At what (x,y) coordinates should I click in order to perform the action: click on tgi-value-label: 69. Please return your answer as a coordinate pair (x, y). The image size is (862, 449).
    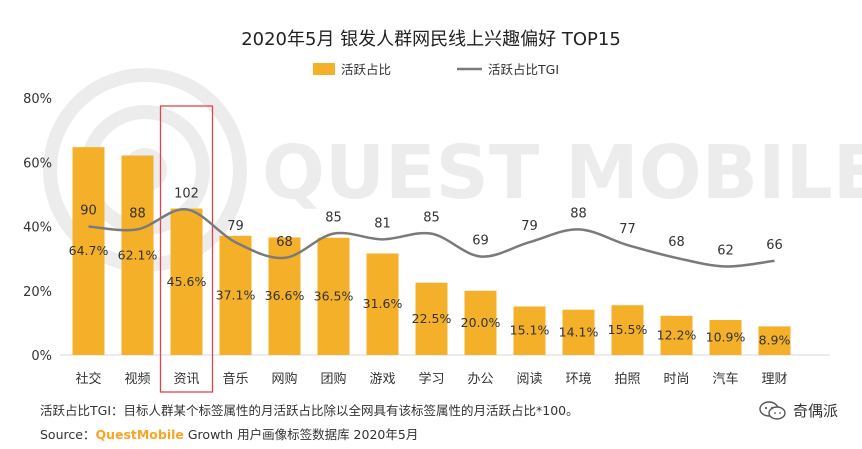
    Looking at the image, I should click on (480, 240).